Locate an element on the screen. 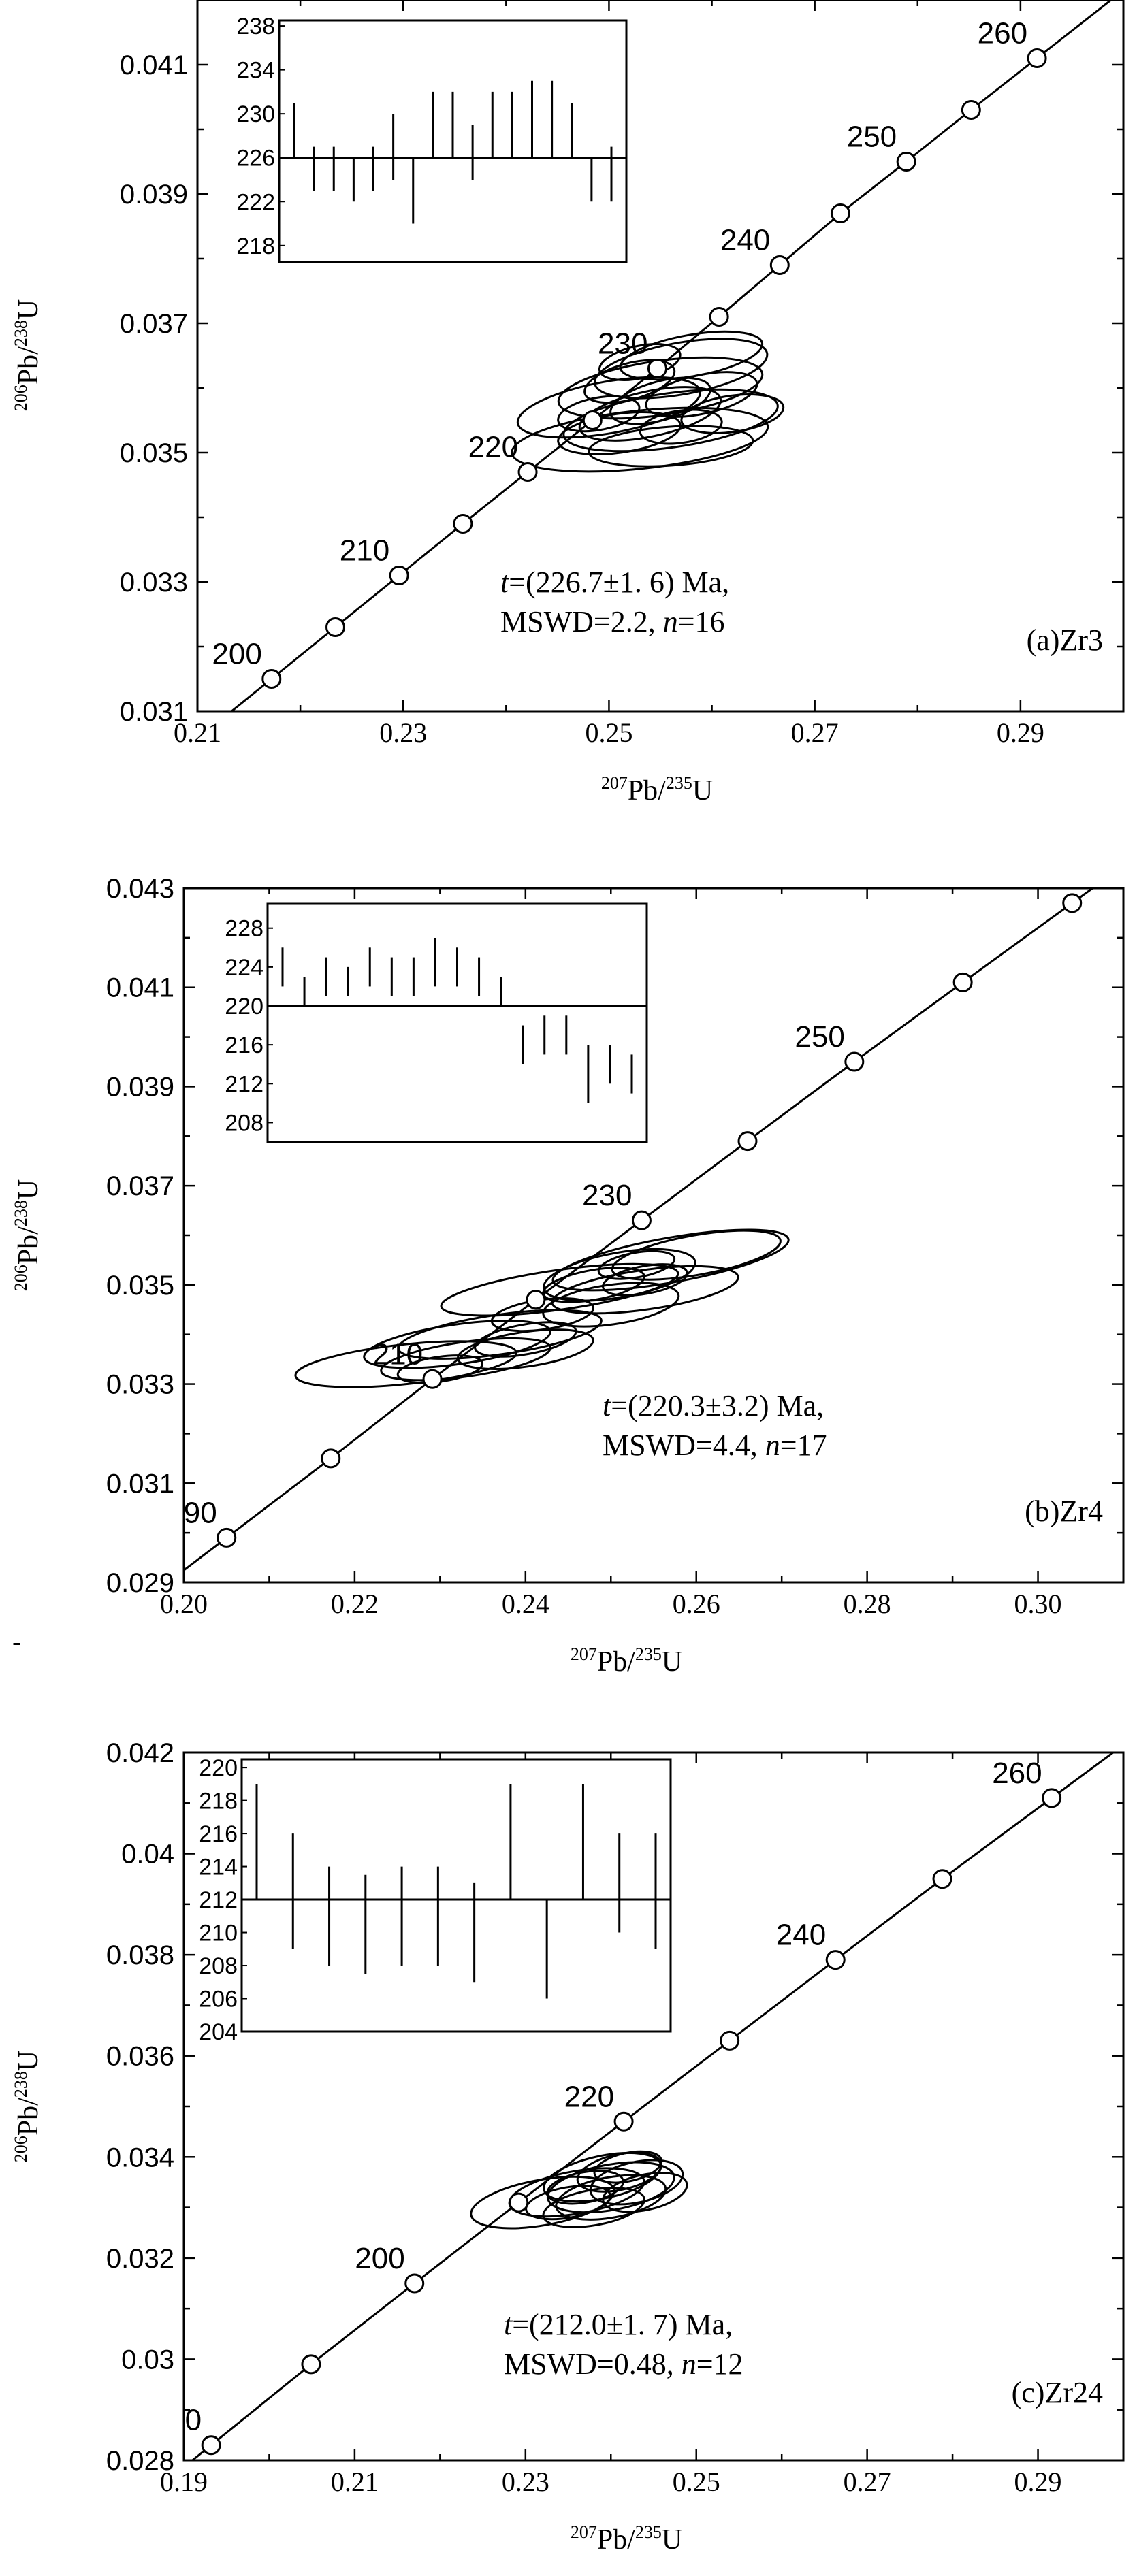 The height and width of the screenshot is (2576, 1137). y-tick-label: 0.04 is located at coordinates (147, 1855).